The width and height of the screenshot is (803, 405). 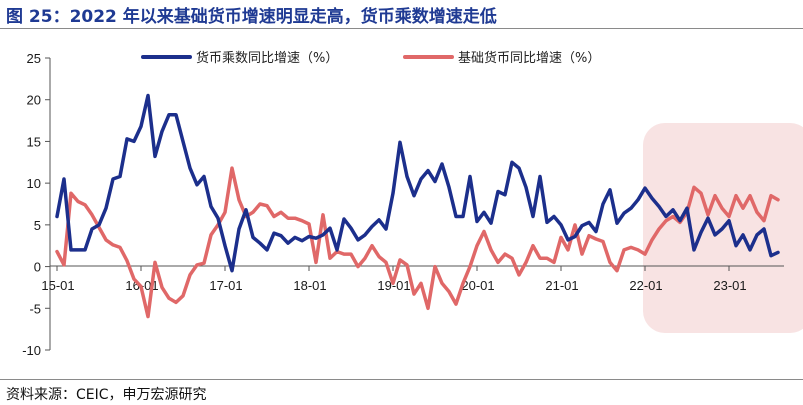 I want to click on x-tick-label: 18-01, so click(x=309, y=285).